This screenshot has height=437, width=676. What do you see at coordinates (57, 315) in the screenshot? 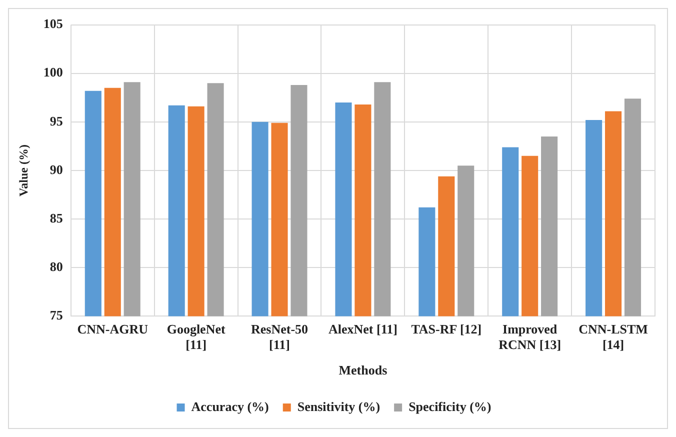
I see `y-tick-label: 75` at bounding box center [57, 315].